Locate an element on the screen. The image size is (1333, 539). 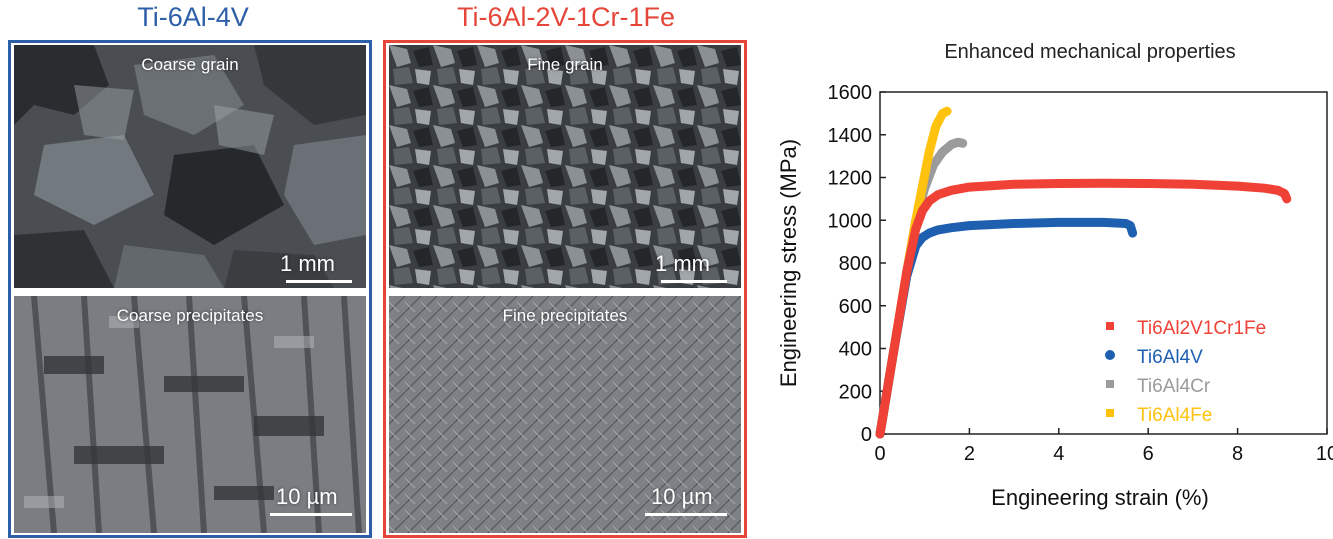
fine-precipitates-image: Fine precipitates 10 µm is located at coordinates (565, 414).